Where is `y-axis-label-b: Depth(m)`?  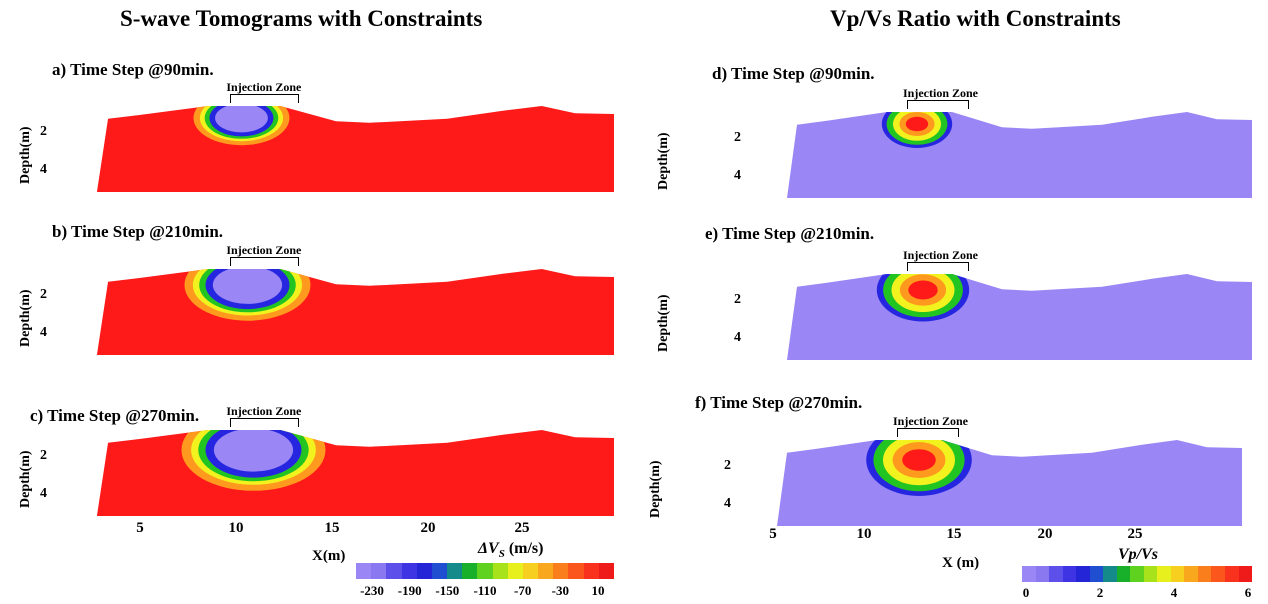 y-axis-label-b: Depth(m) is located at coordinates (25, 318).